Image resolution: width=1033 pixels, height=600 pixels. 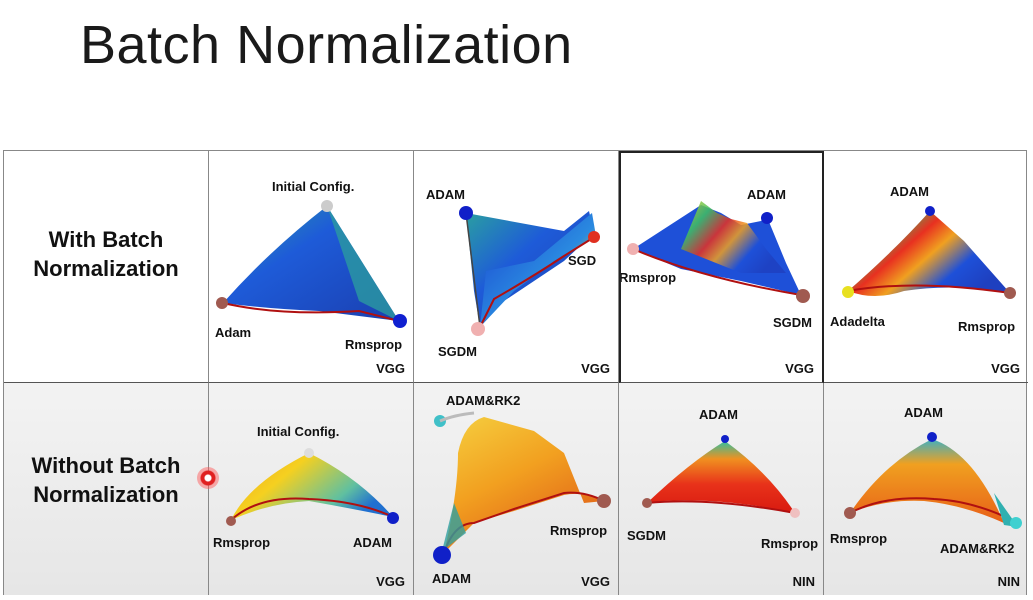 What do you see at coordinates (106, 239) in the screenshot?
I see `row-label-line1: With Batch` at bounding box center [106, 239].